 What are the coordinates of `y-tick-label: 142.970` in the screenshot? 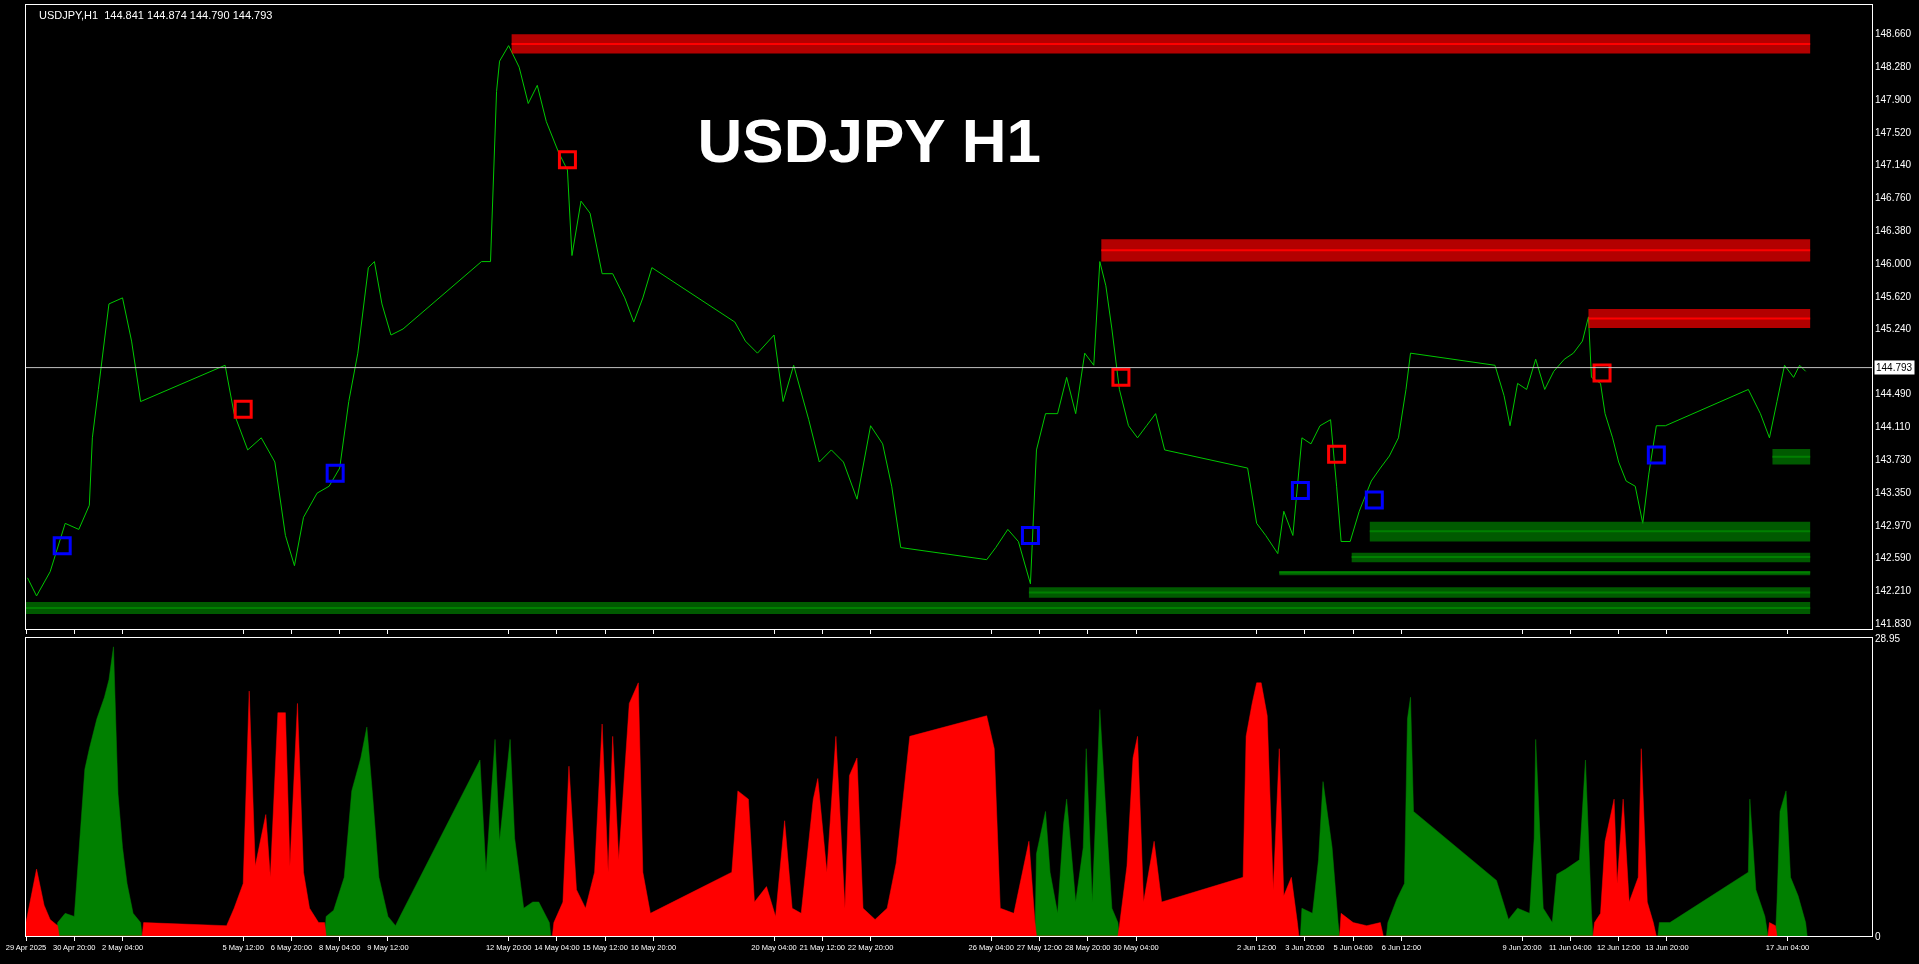 It's located at (1893, 525).